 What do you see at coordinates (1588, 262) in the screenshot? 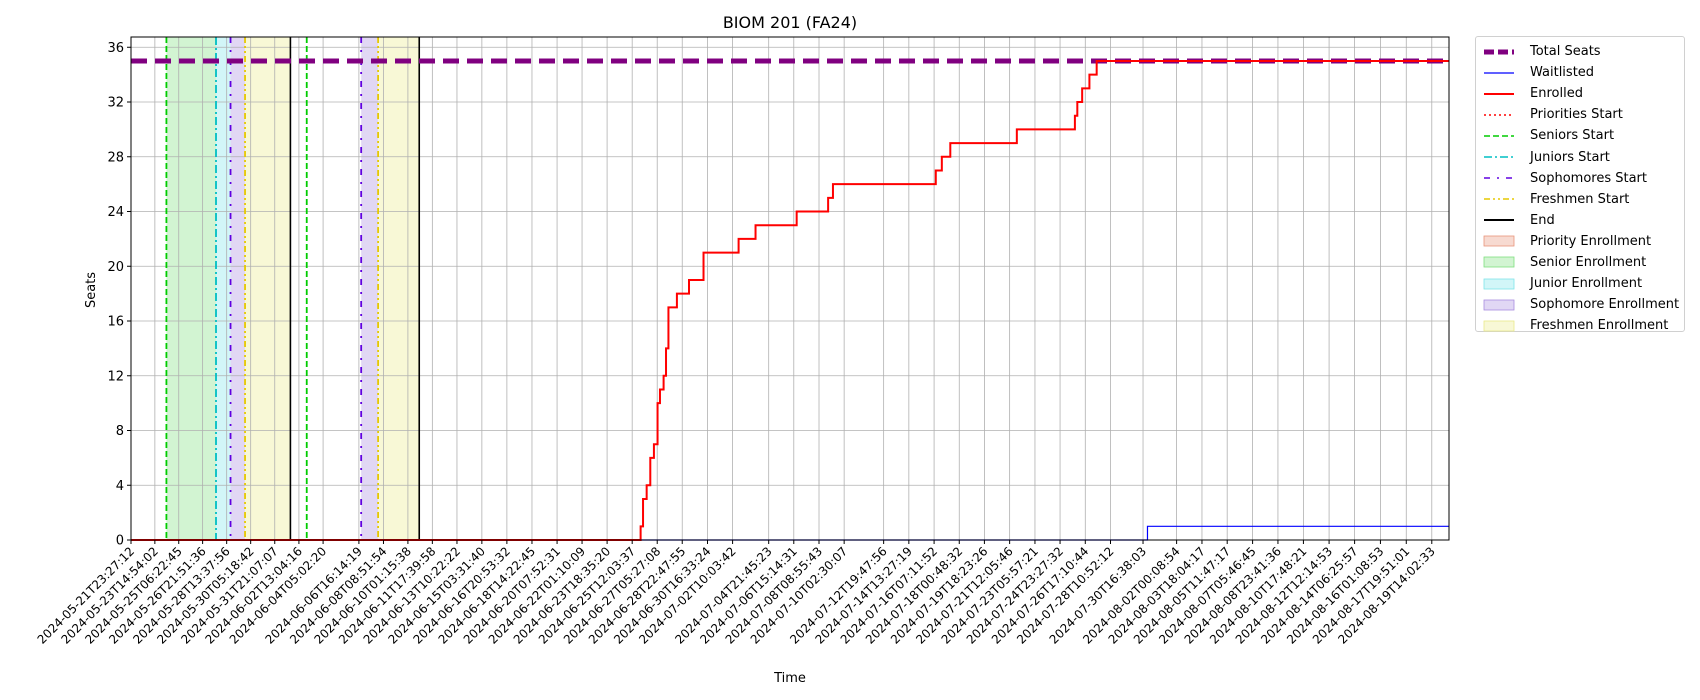
I see `legend-label: Senior Enrollment` at bounding box center [1588, 262].